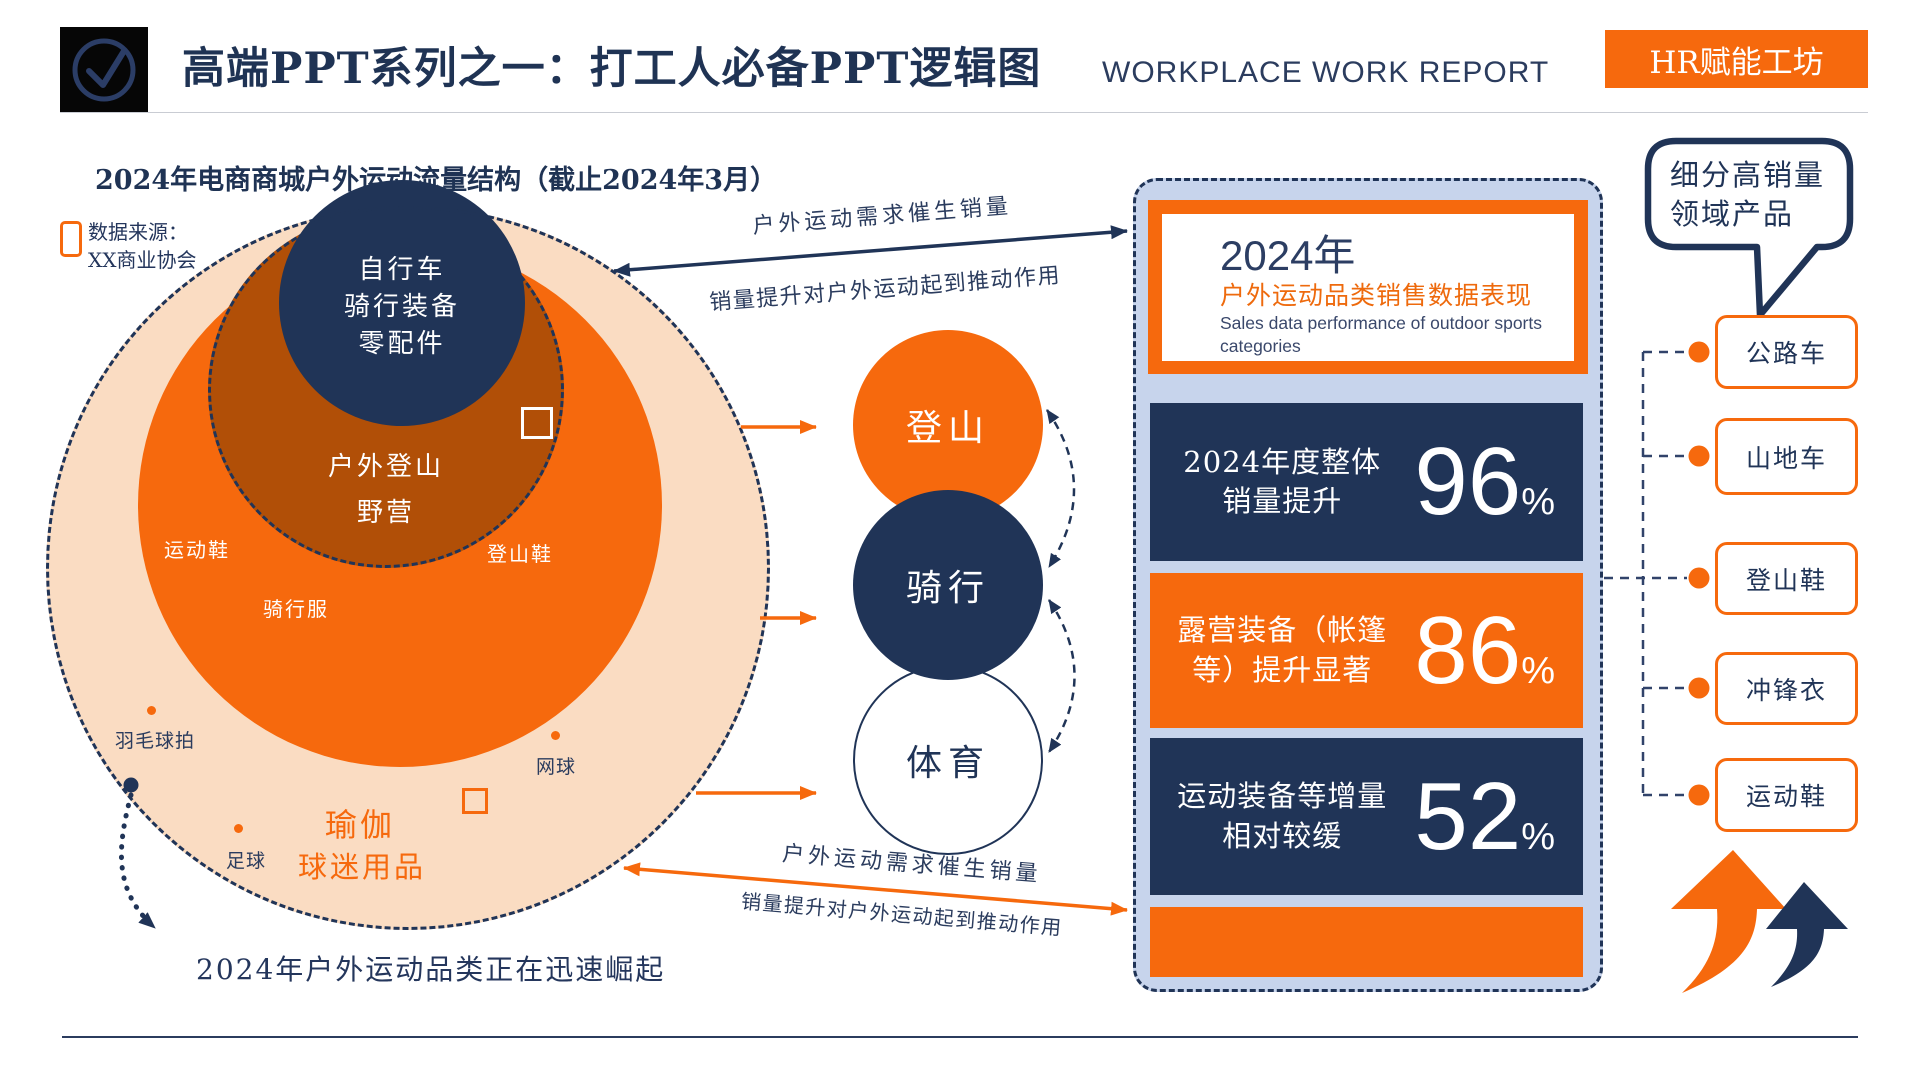  What do you see at coordinates (155, 741) in the screenshot?
I see `label-badminton: 羽毛球拍` at bounding box center [155, 741].